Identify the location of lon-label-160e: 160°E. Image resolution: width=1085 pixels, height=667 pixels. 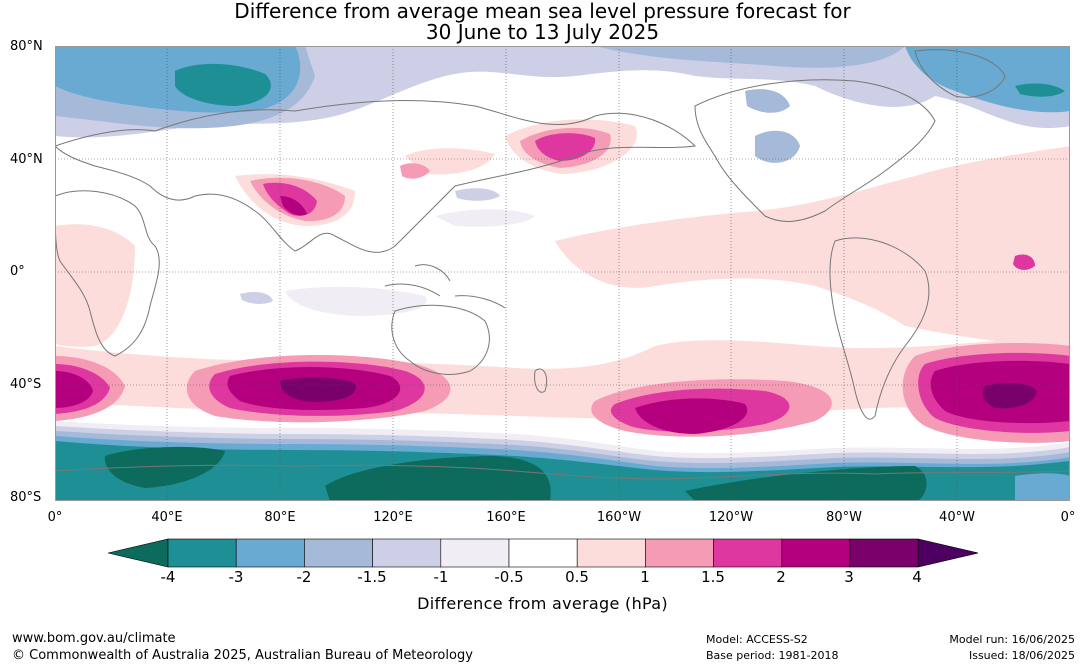
(506, 517).